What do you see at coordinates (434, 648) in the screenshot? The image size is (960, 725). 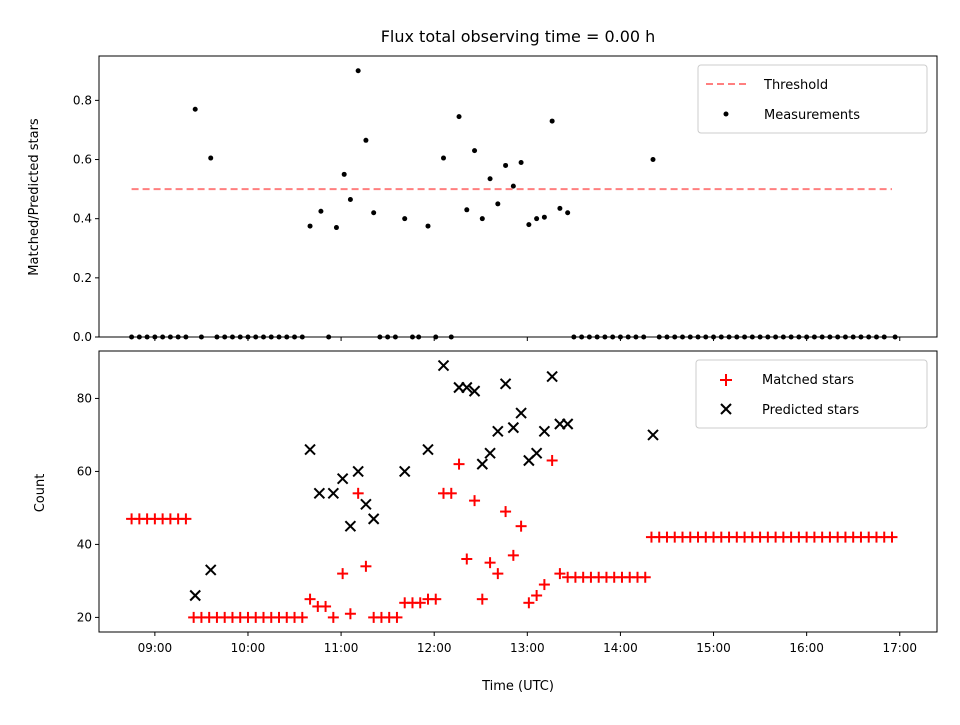 I see `x-tick-label: 12:00` at bounding box center [434, 648].